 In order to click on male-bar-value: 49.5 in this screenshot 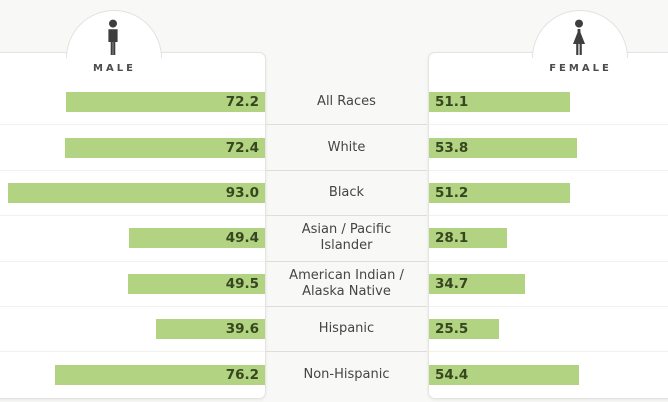, I will do `click(242, 283)`.